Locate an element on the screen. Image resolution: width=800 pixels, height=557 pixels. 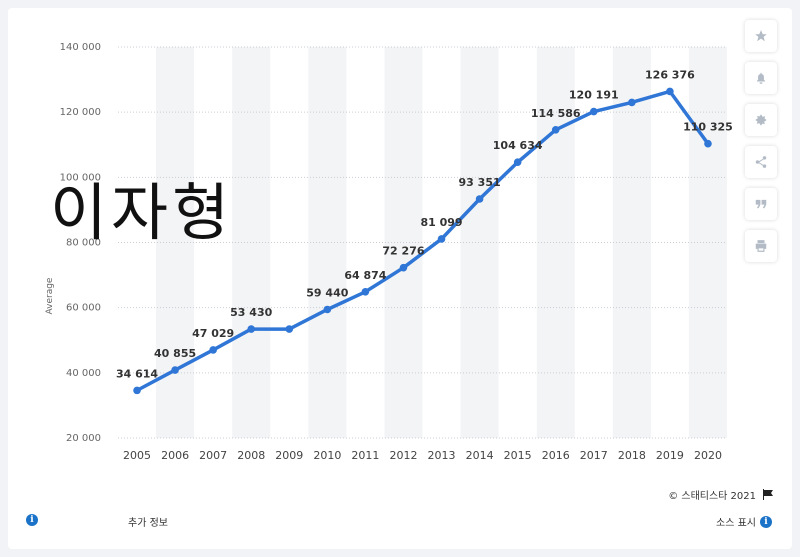
data-label: 34 614 is located at coordinates (137, 373).